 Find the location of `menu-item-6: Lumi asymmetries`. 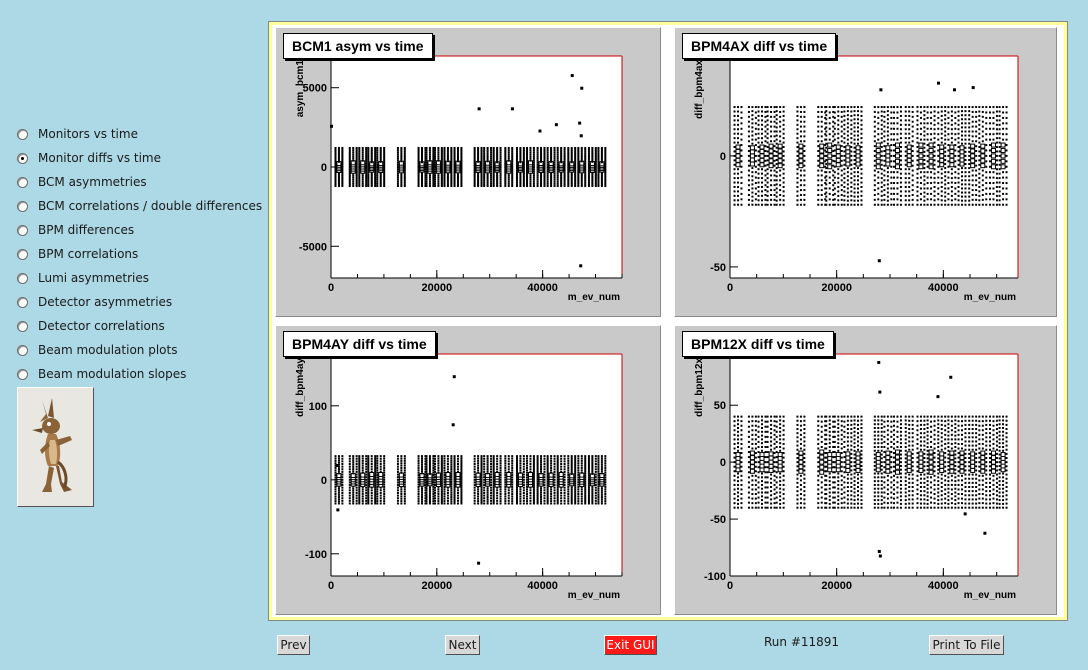

menu-item-6: Lumi asymmetries is located at coordinates (139, 278).